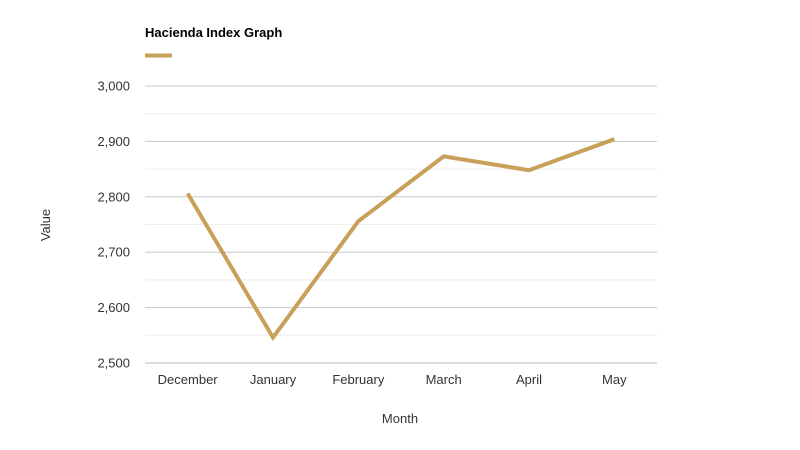  I want to click on y-tick-label: 2,800, so click(113, 196).